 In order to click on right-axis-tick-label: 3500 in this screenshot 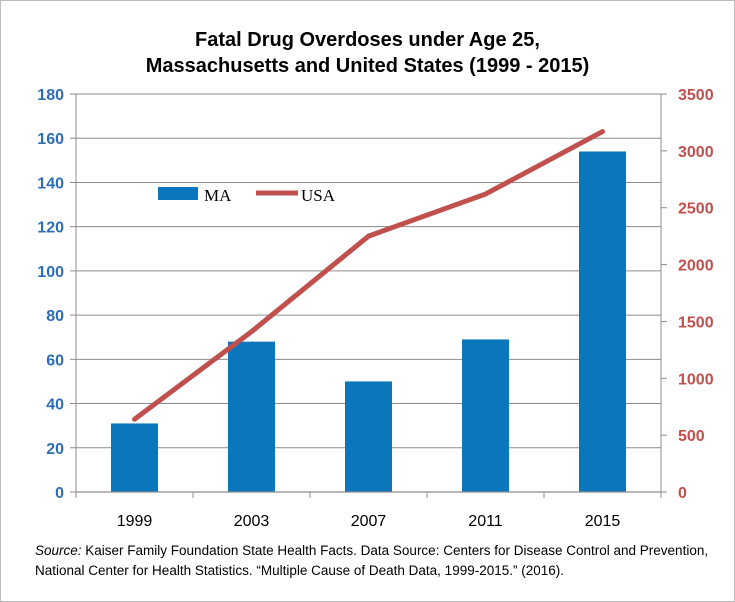, I will do `click(696, 95)`.